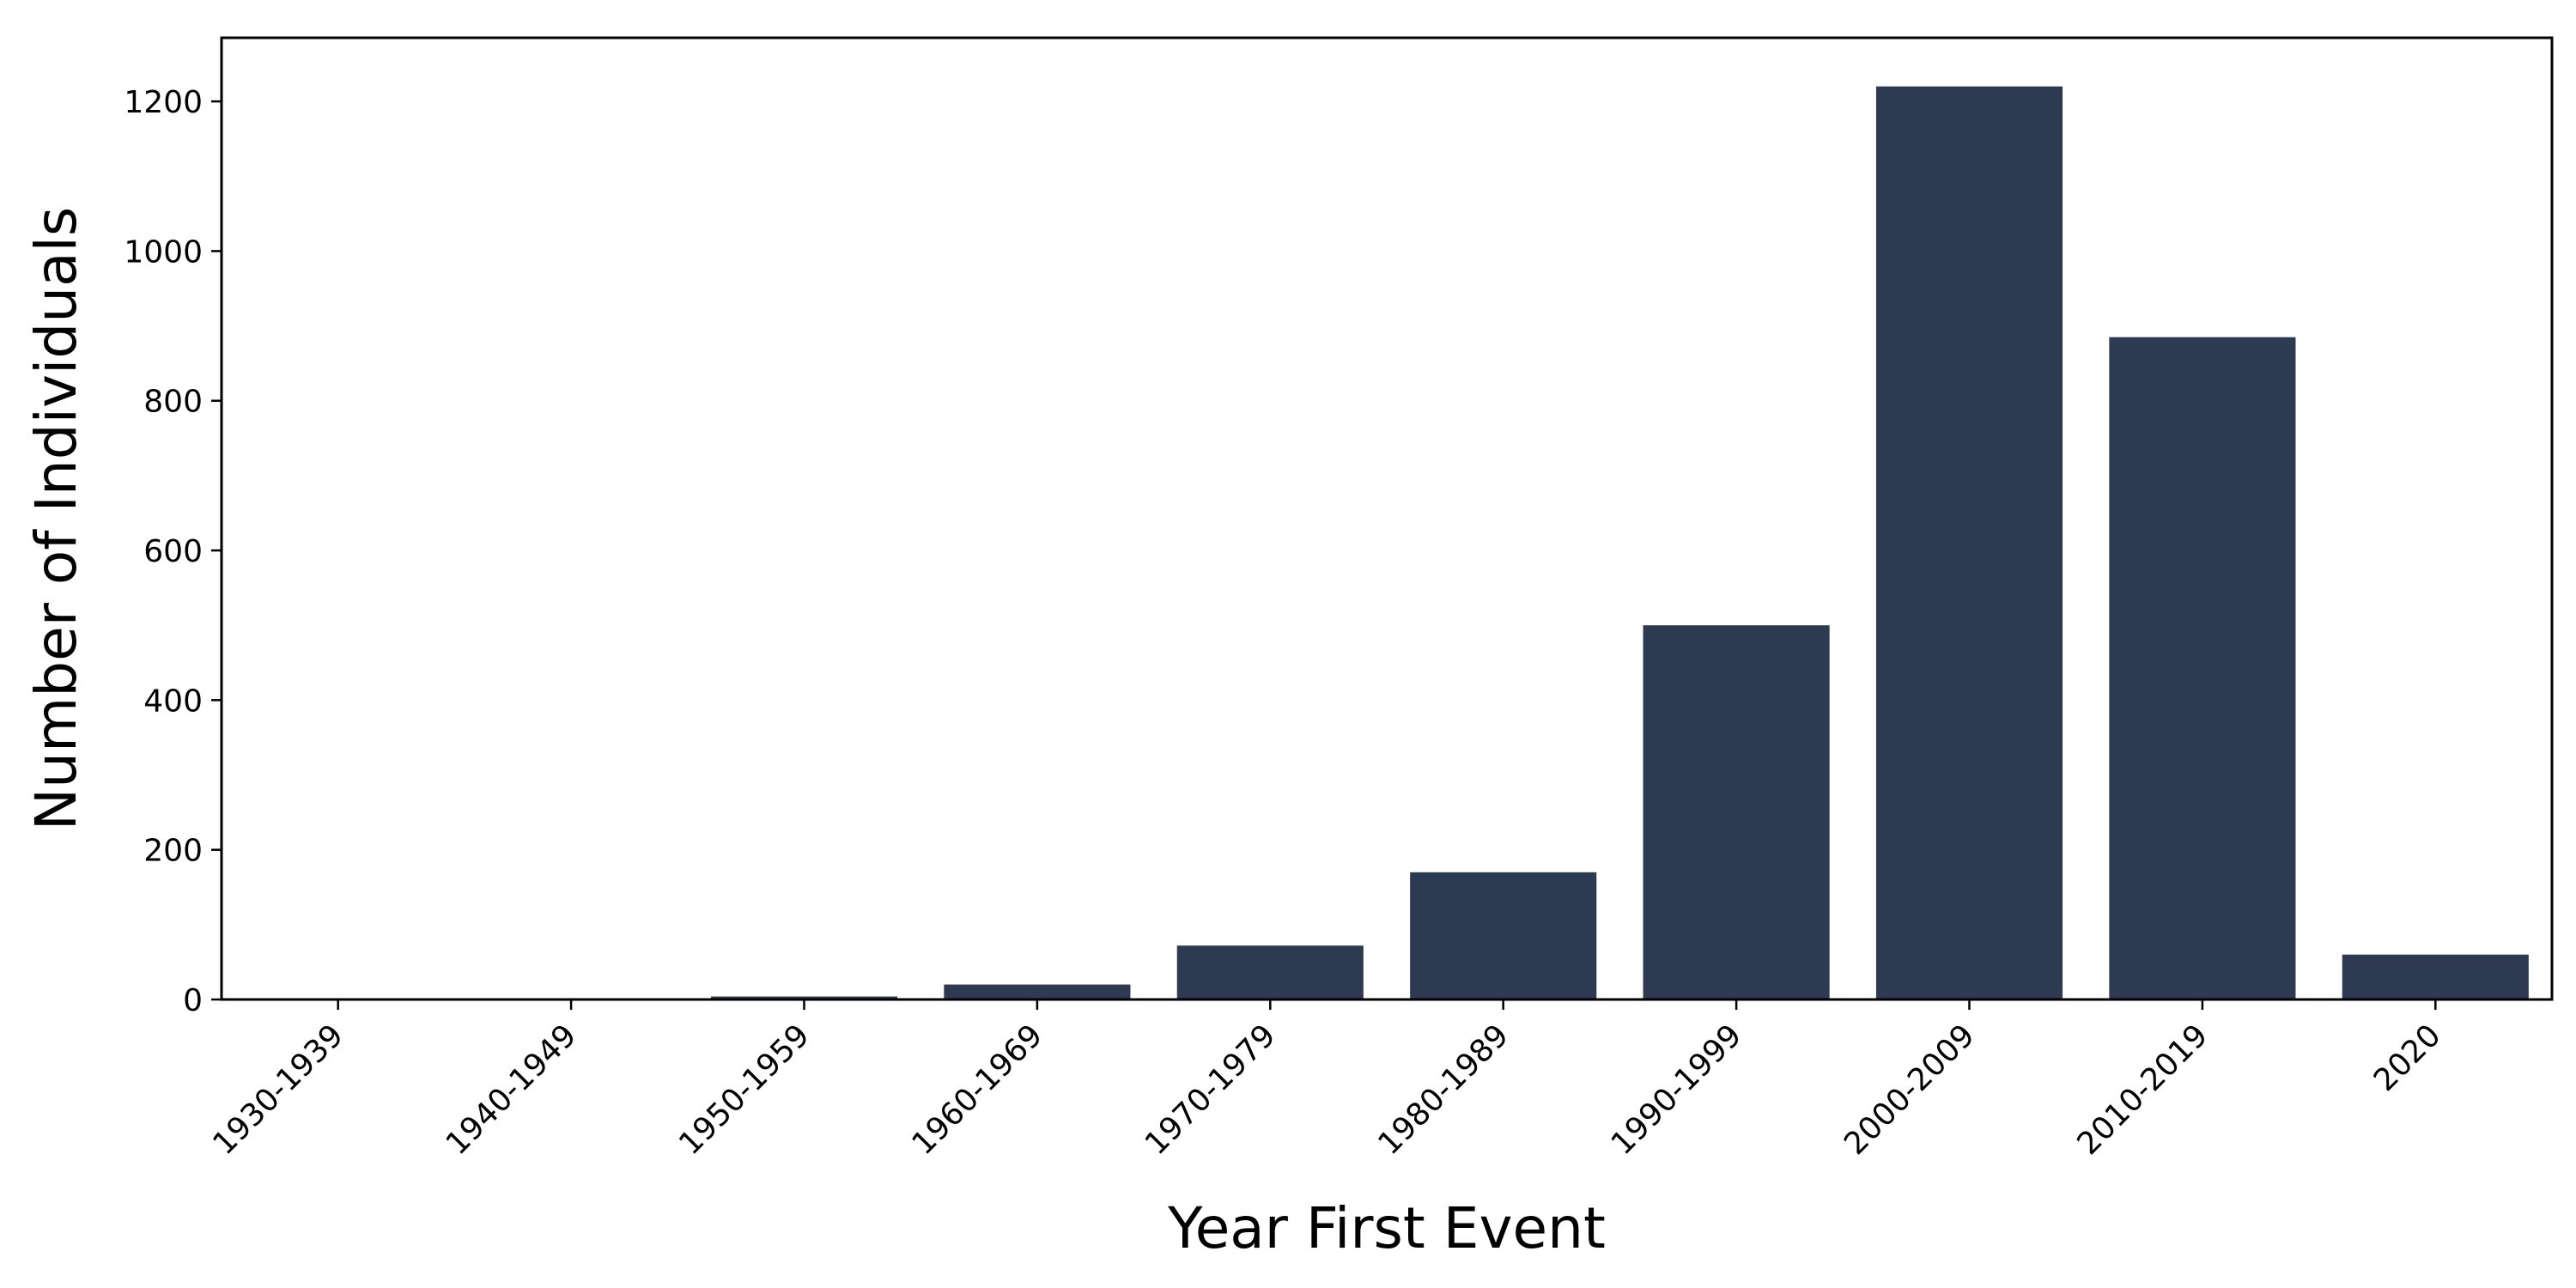 This screenshot has height=1288, width=2576. What do you see at coordinates (1969, 543) in the screenshot?
I see `bar-2000-2009` at bounding box center [1969, 543].